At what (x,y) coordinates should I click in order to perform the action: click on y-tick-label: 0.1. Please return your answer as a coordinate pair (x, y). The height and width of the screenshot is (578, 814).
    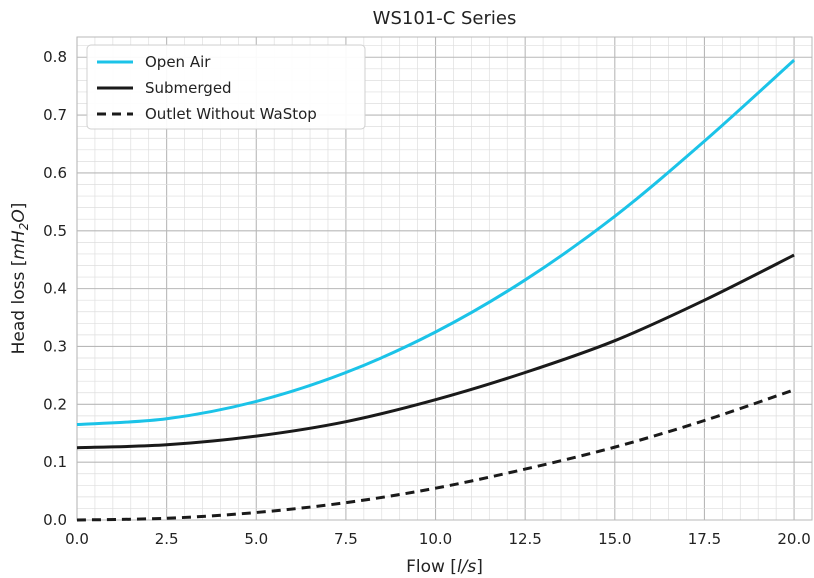
    Looking at the image, I should click on (55, 462).